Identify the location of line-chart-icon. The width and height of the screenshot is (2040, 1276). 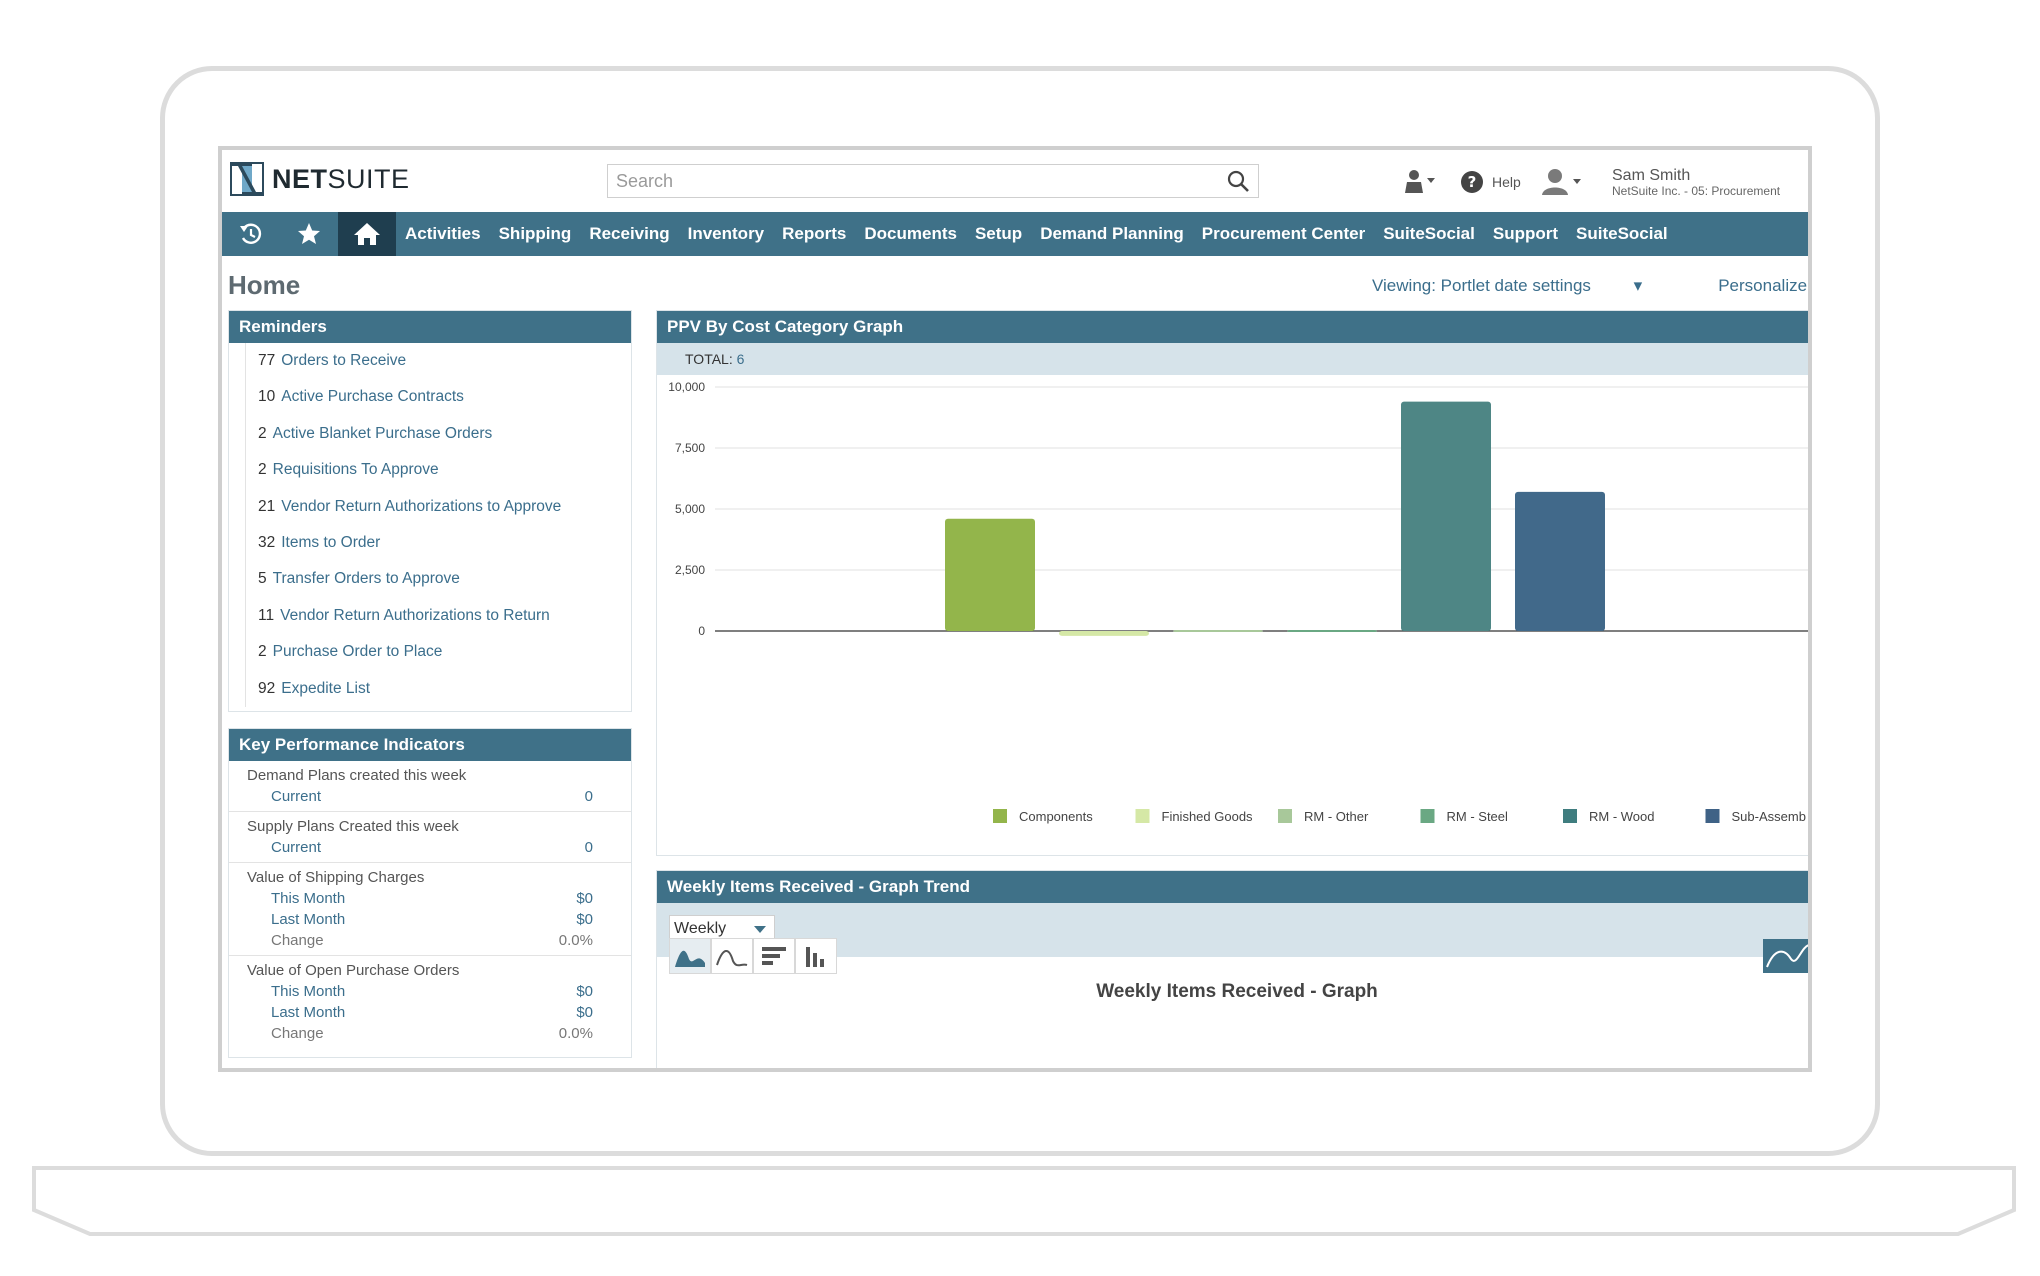
(732, 958).